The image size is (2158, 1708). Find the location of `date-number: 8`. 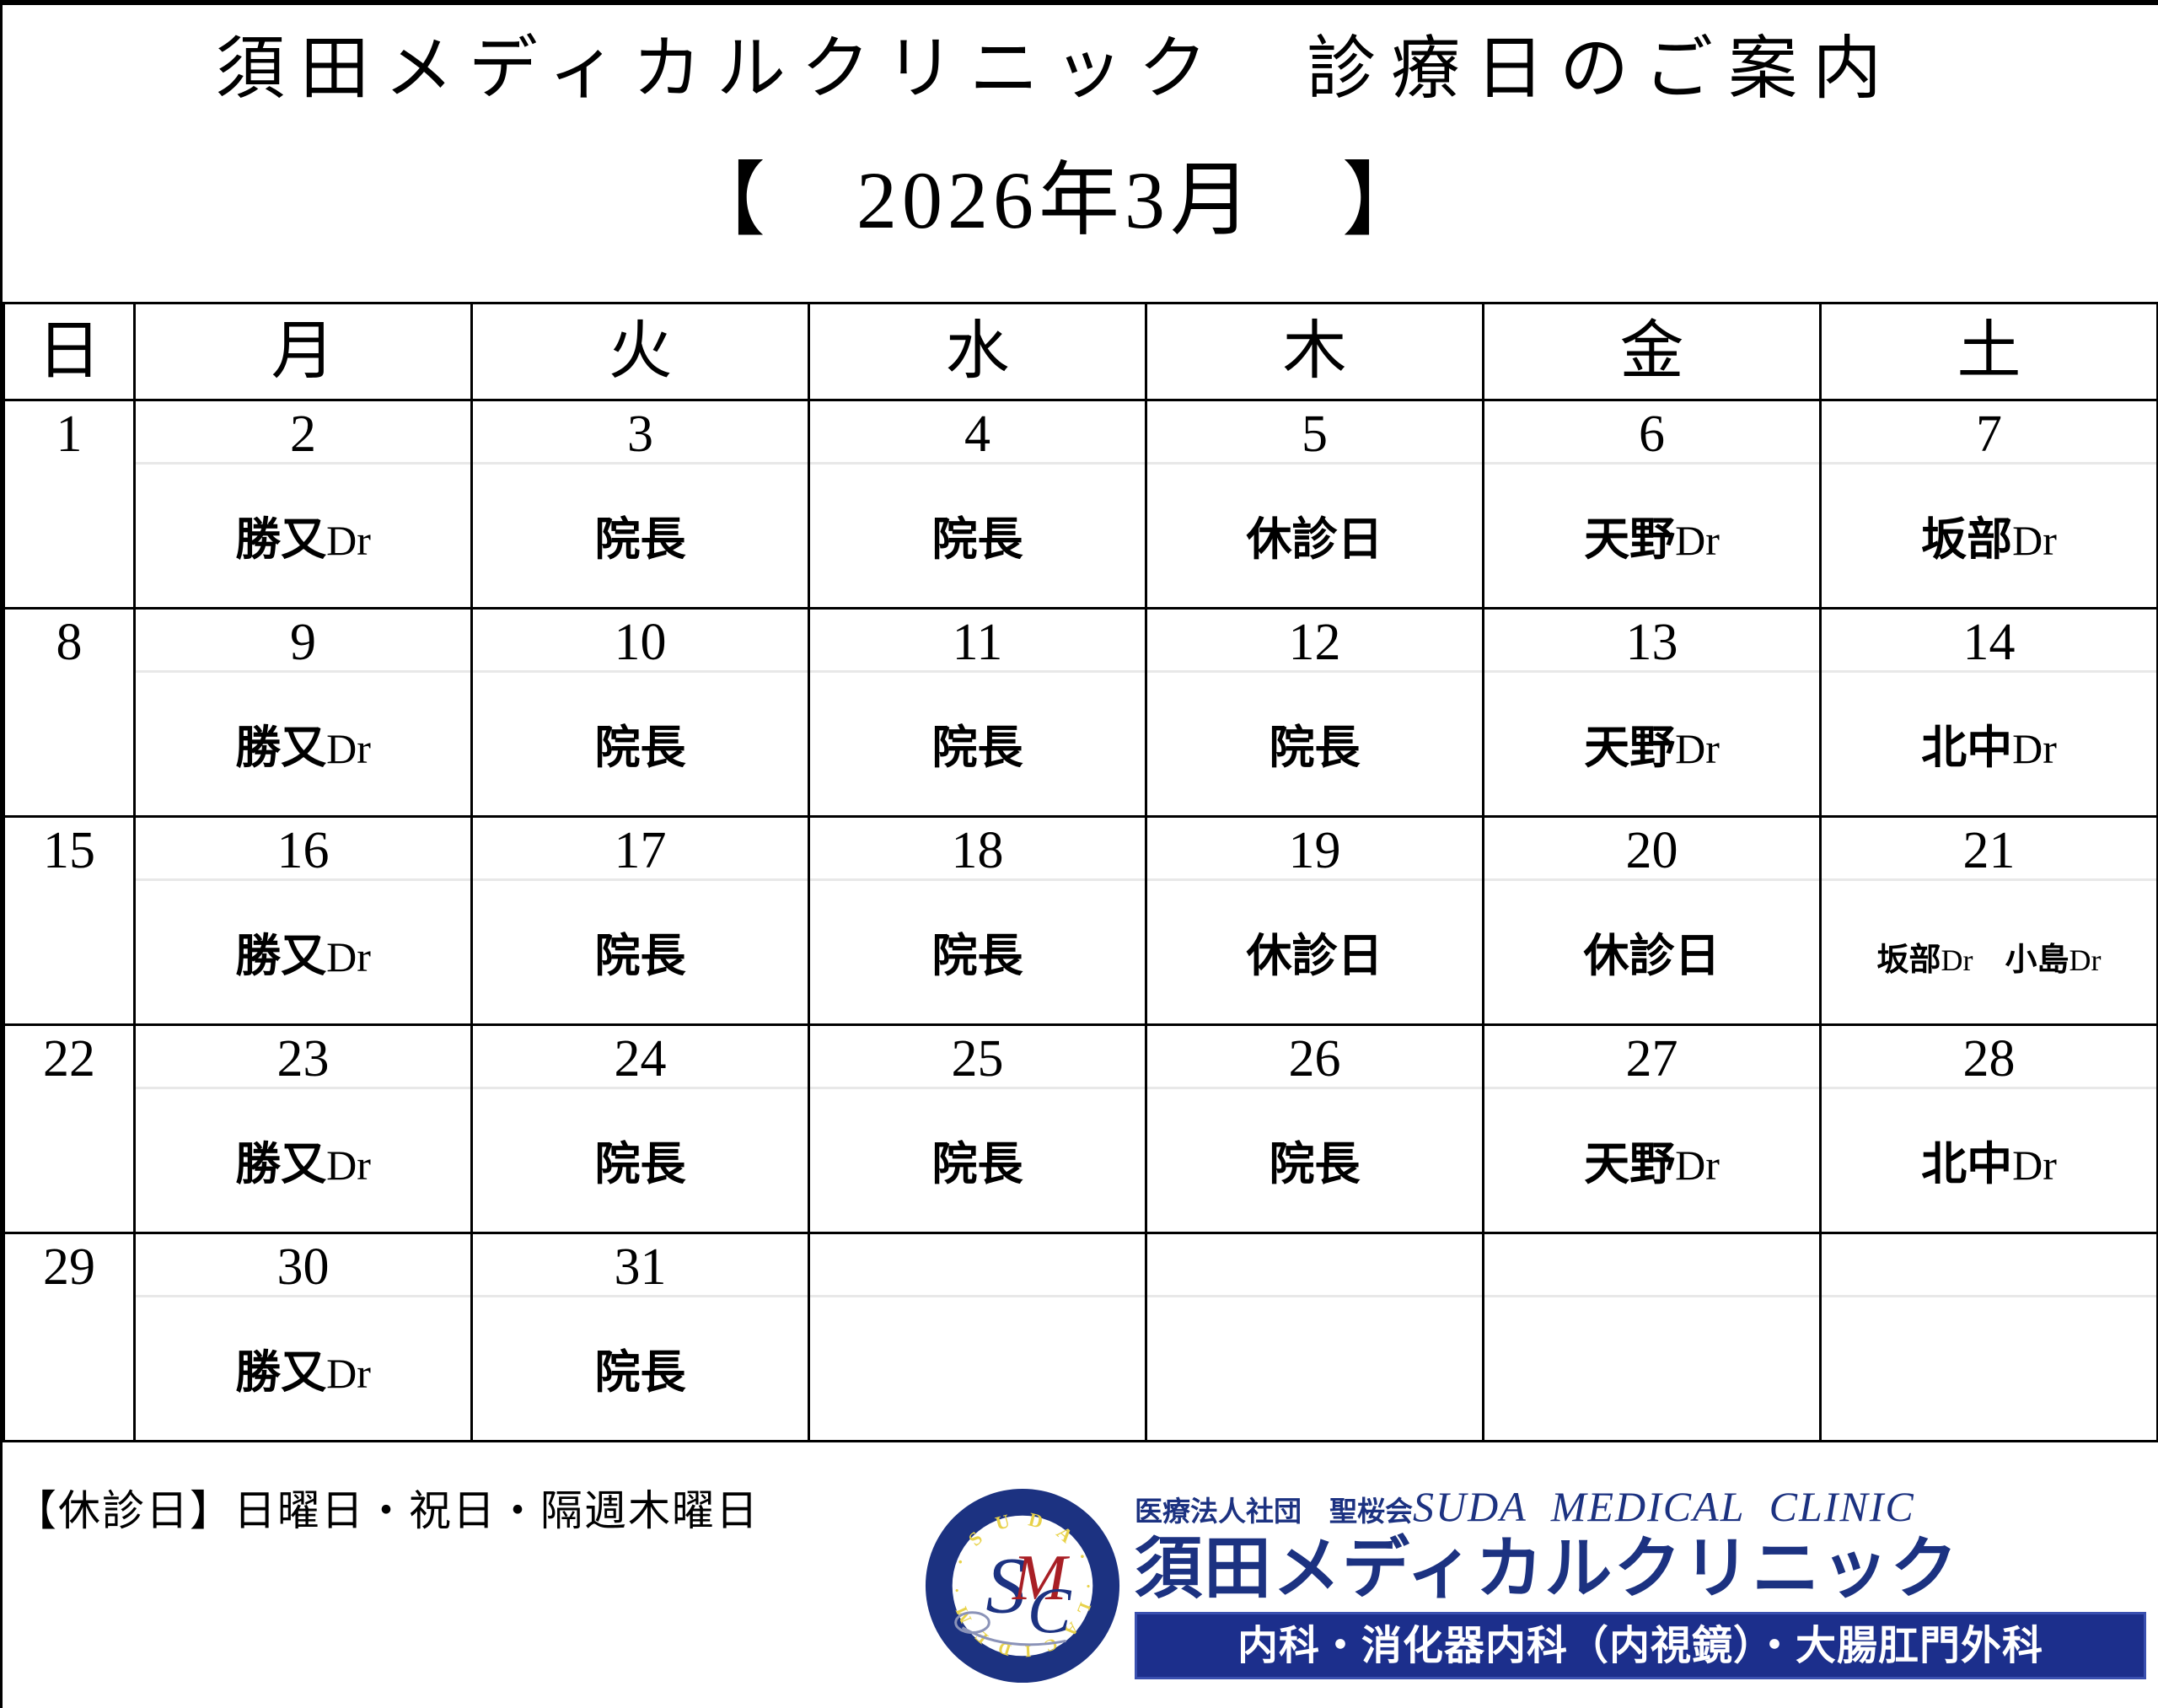

date-number: 8 is located at coordinates (69, 643).